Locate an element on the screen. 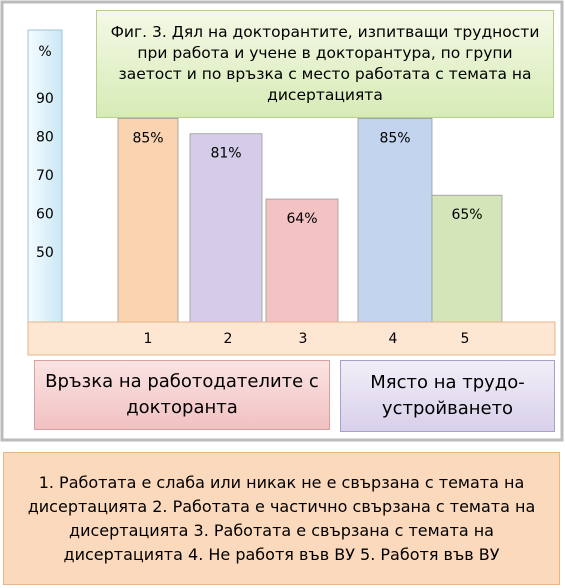  category-strip is located at coordinates (291, 338).